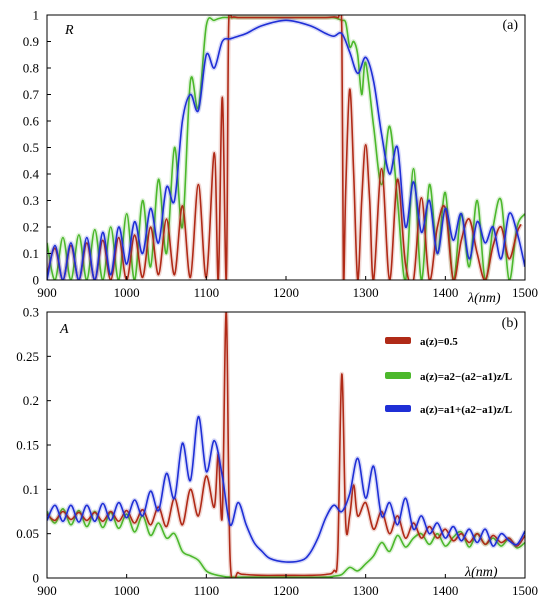  I want to click on y-tick-label: 0.25, so click(27, 356).